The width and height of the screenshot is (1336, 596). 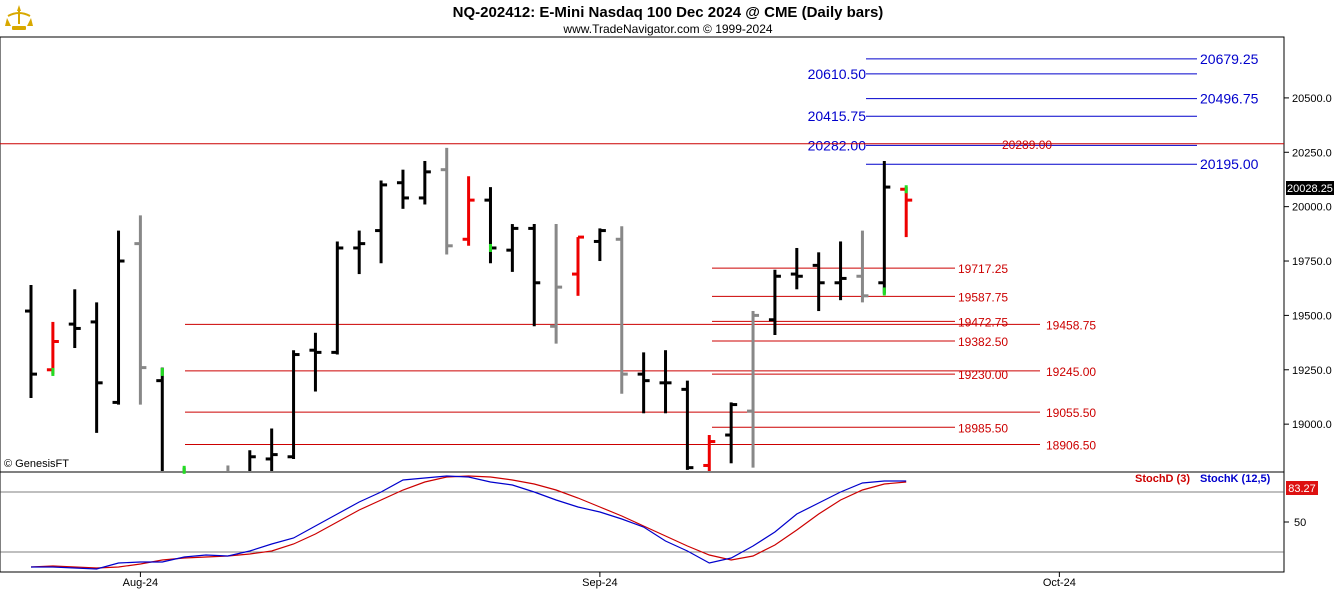 I want to click on y-tick-label: 19500.0, so click(x=1312, y=316).